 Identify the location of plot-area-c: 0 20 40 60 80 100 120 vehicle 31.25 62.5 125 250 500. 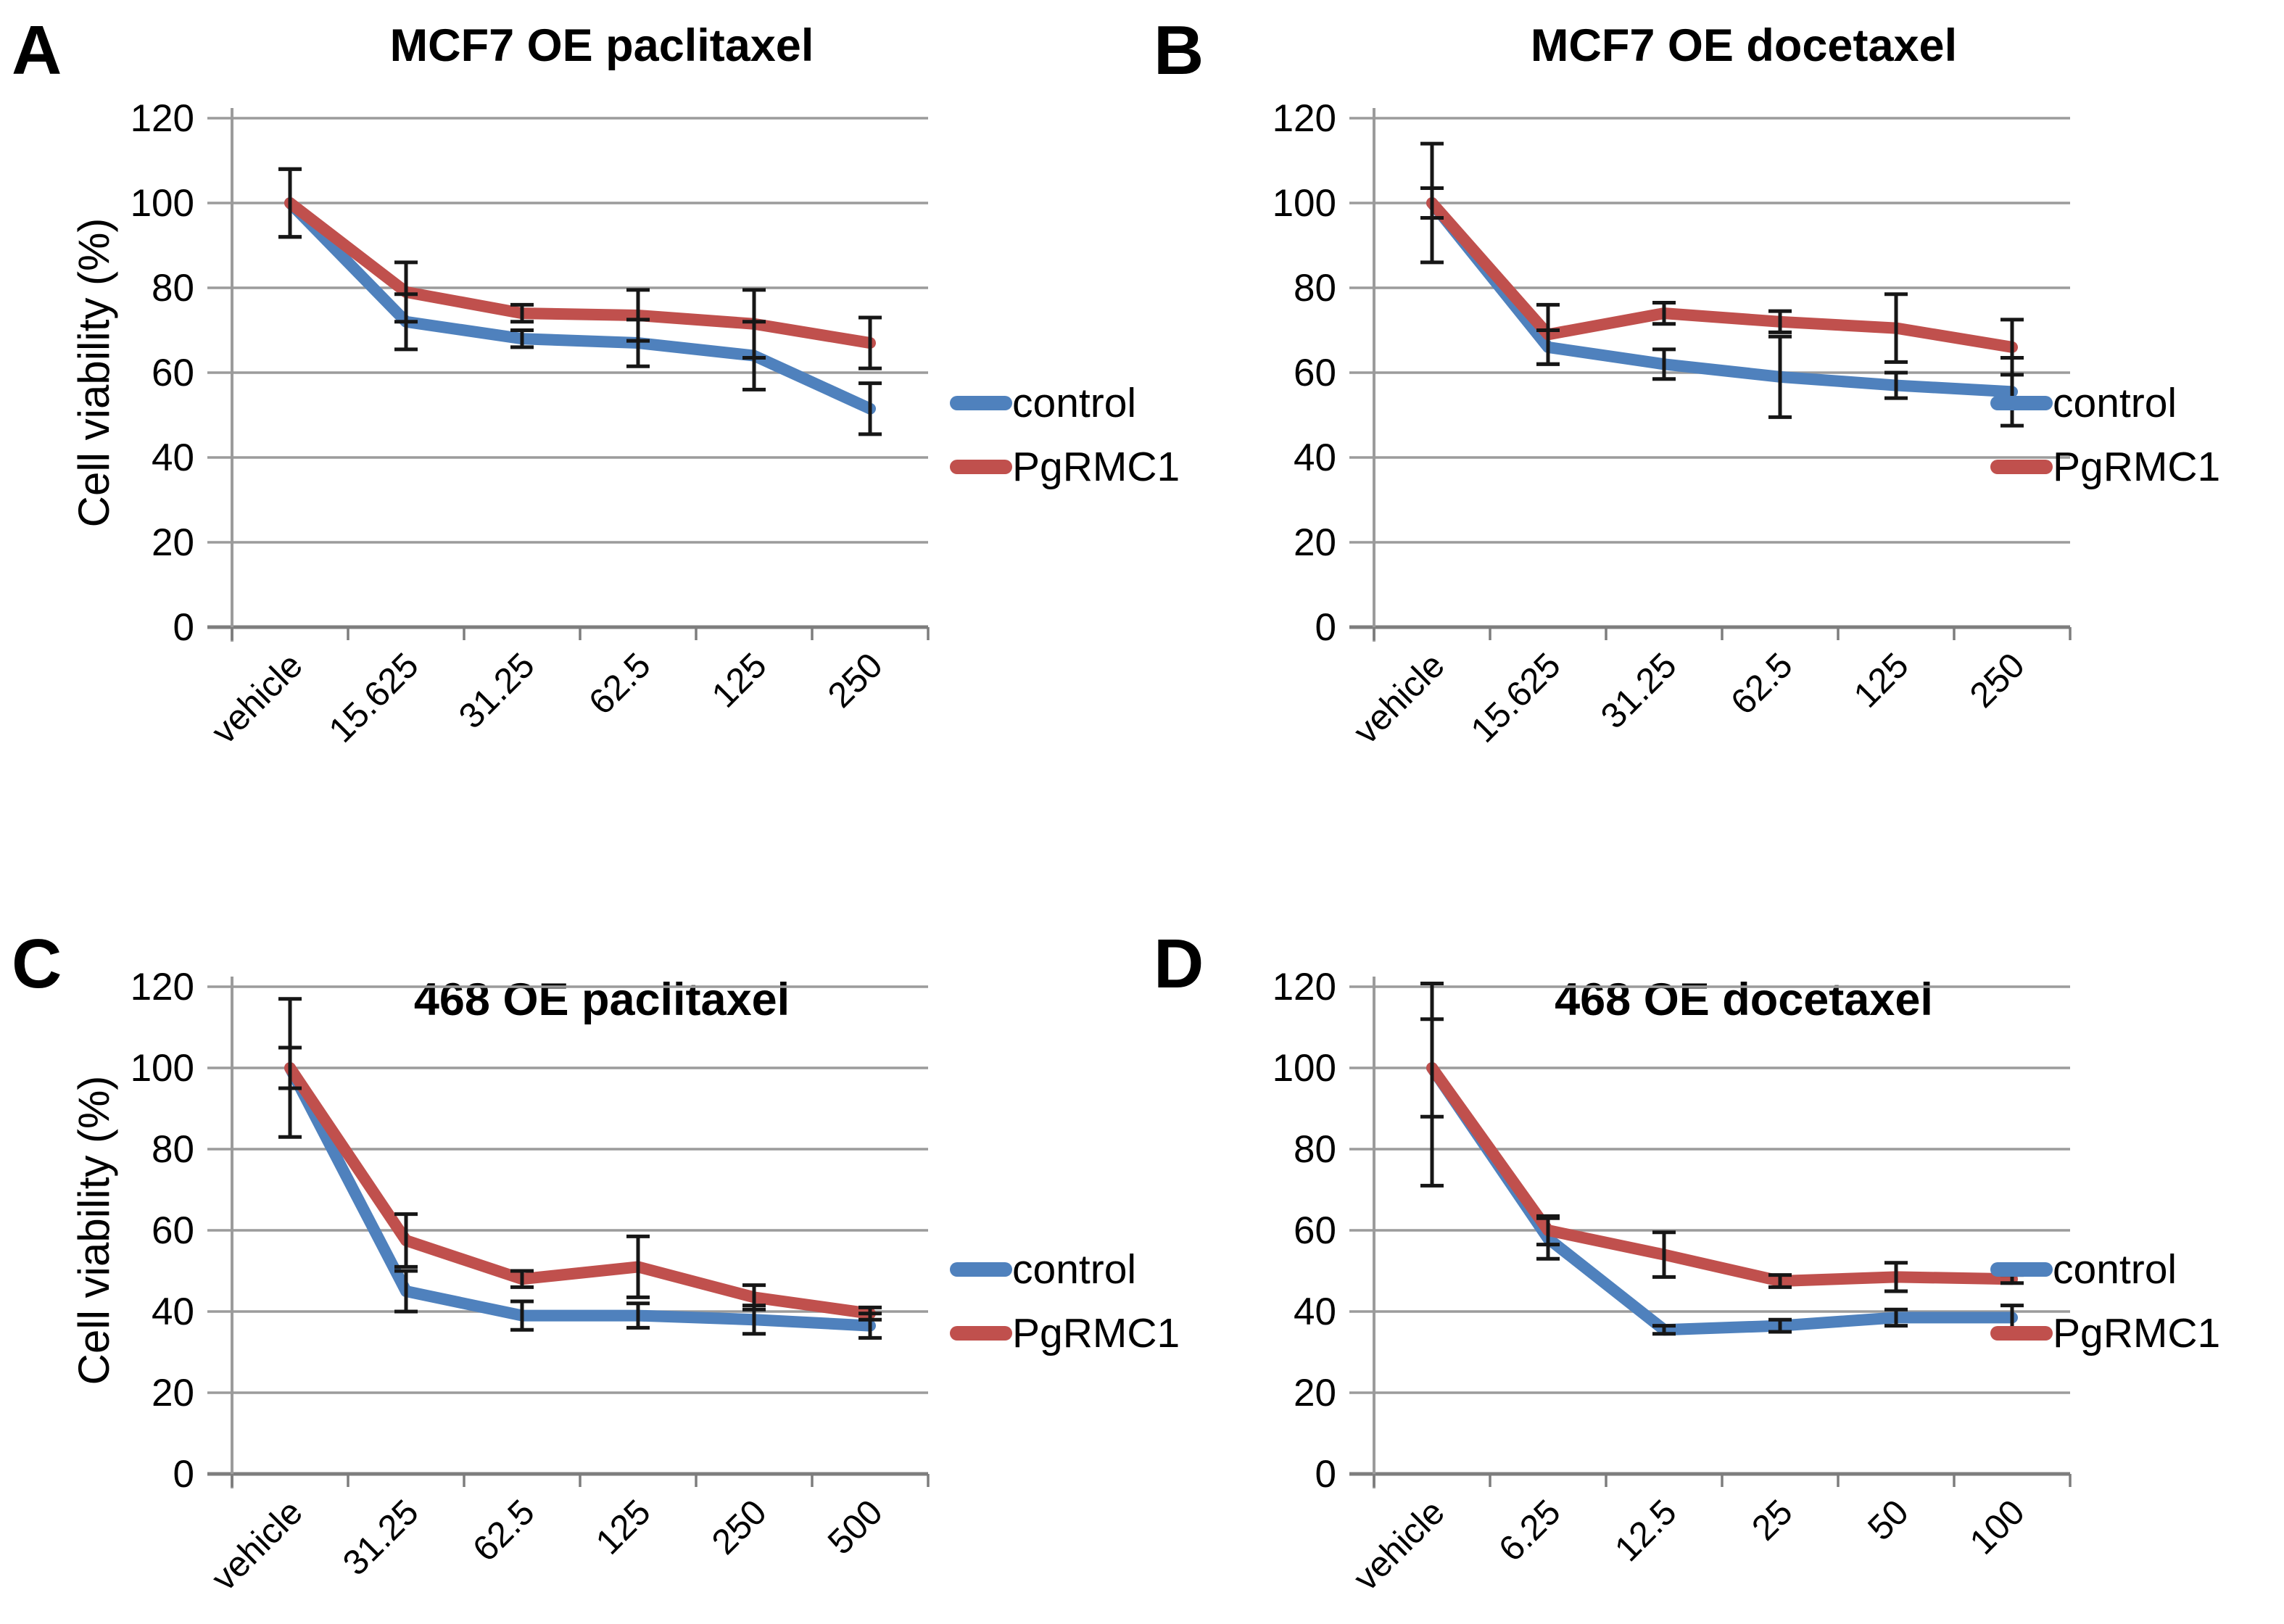
(530, 1283).